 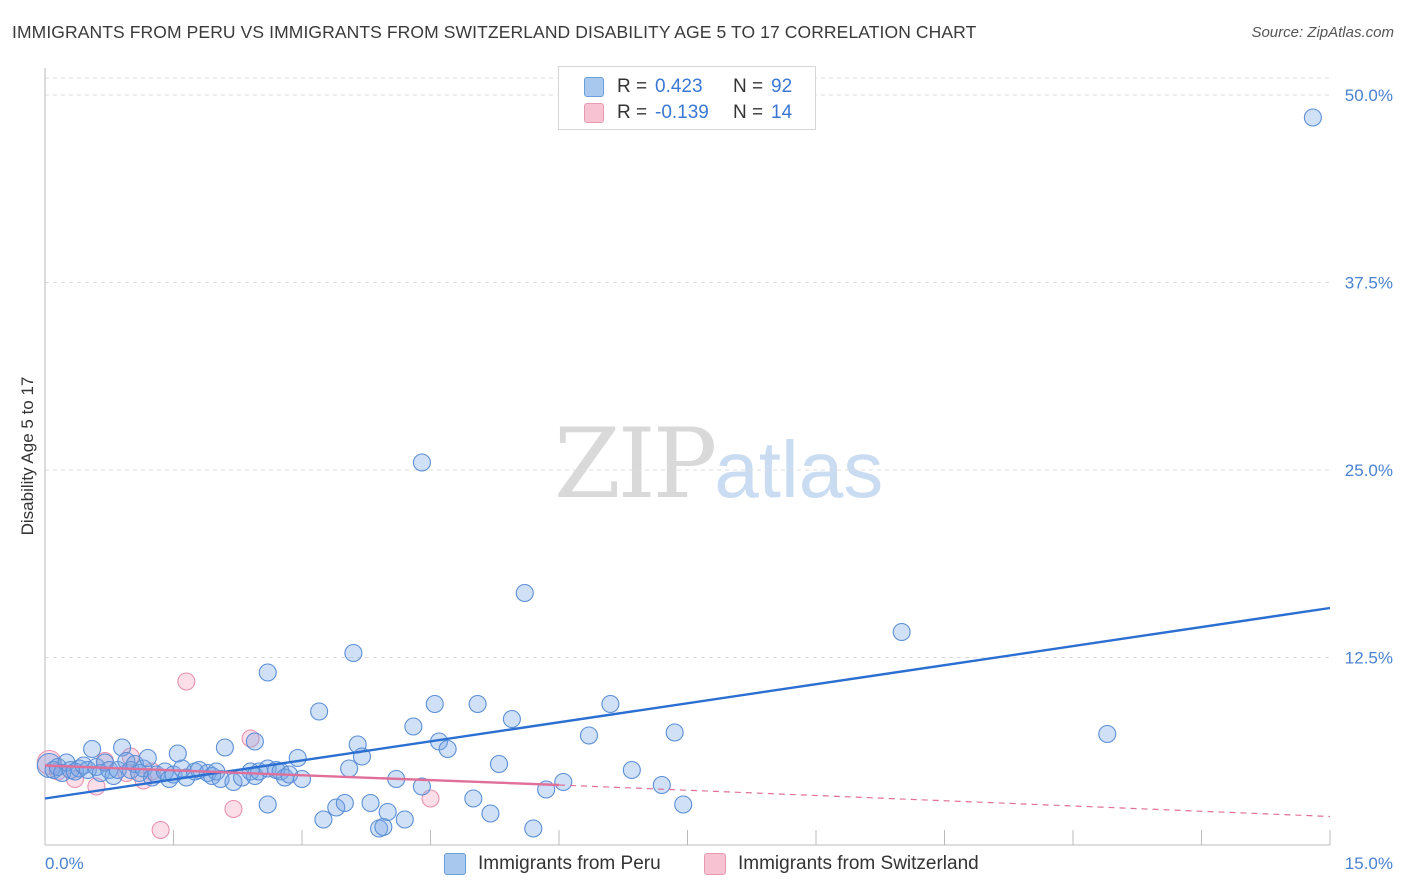 What do you see at coordinates (1369, 95) in the screenshot?
I see `y-tick-label: 50.0%` at bounding box center [1369, 95].